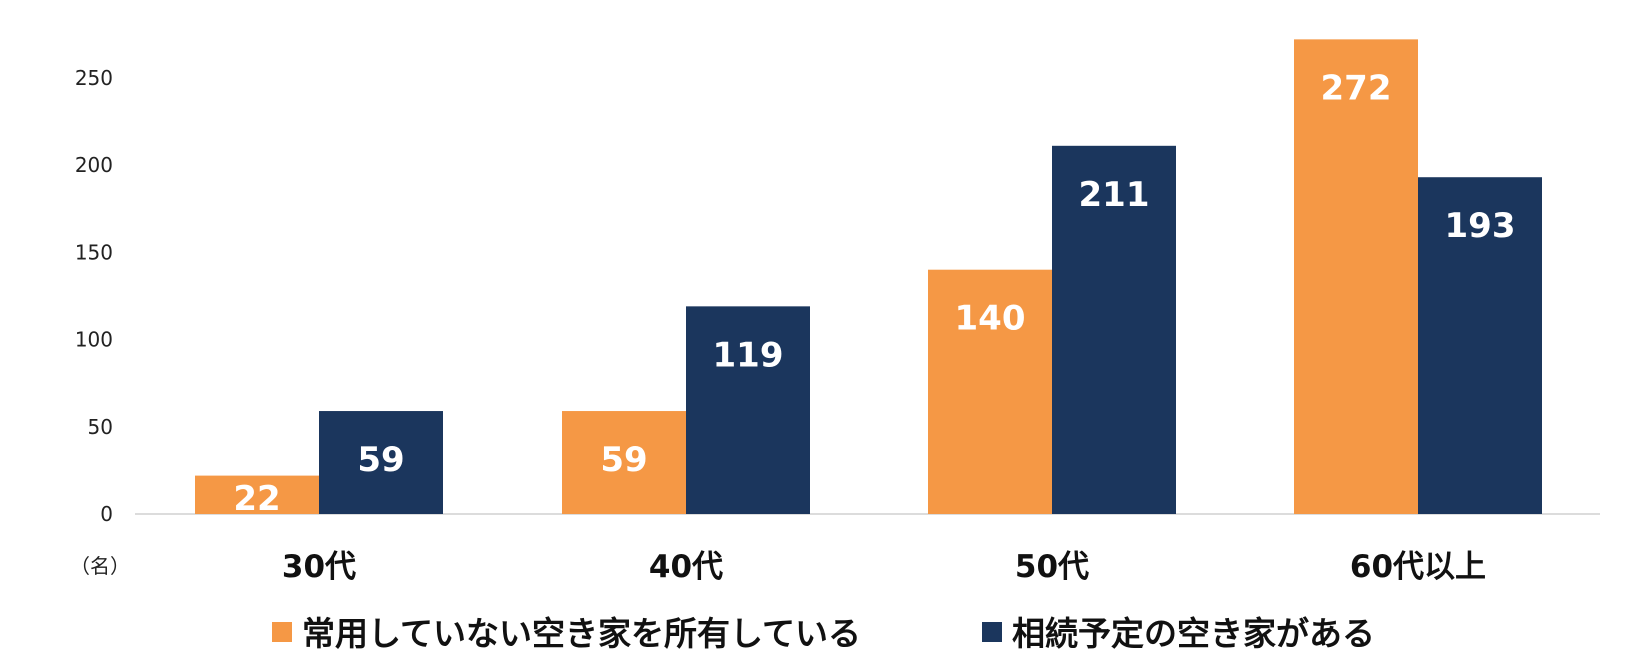  I want to click on category-label: 60代以上, so click(1418, 567).